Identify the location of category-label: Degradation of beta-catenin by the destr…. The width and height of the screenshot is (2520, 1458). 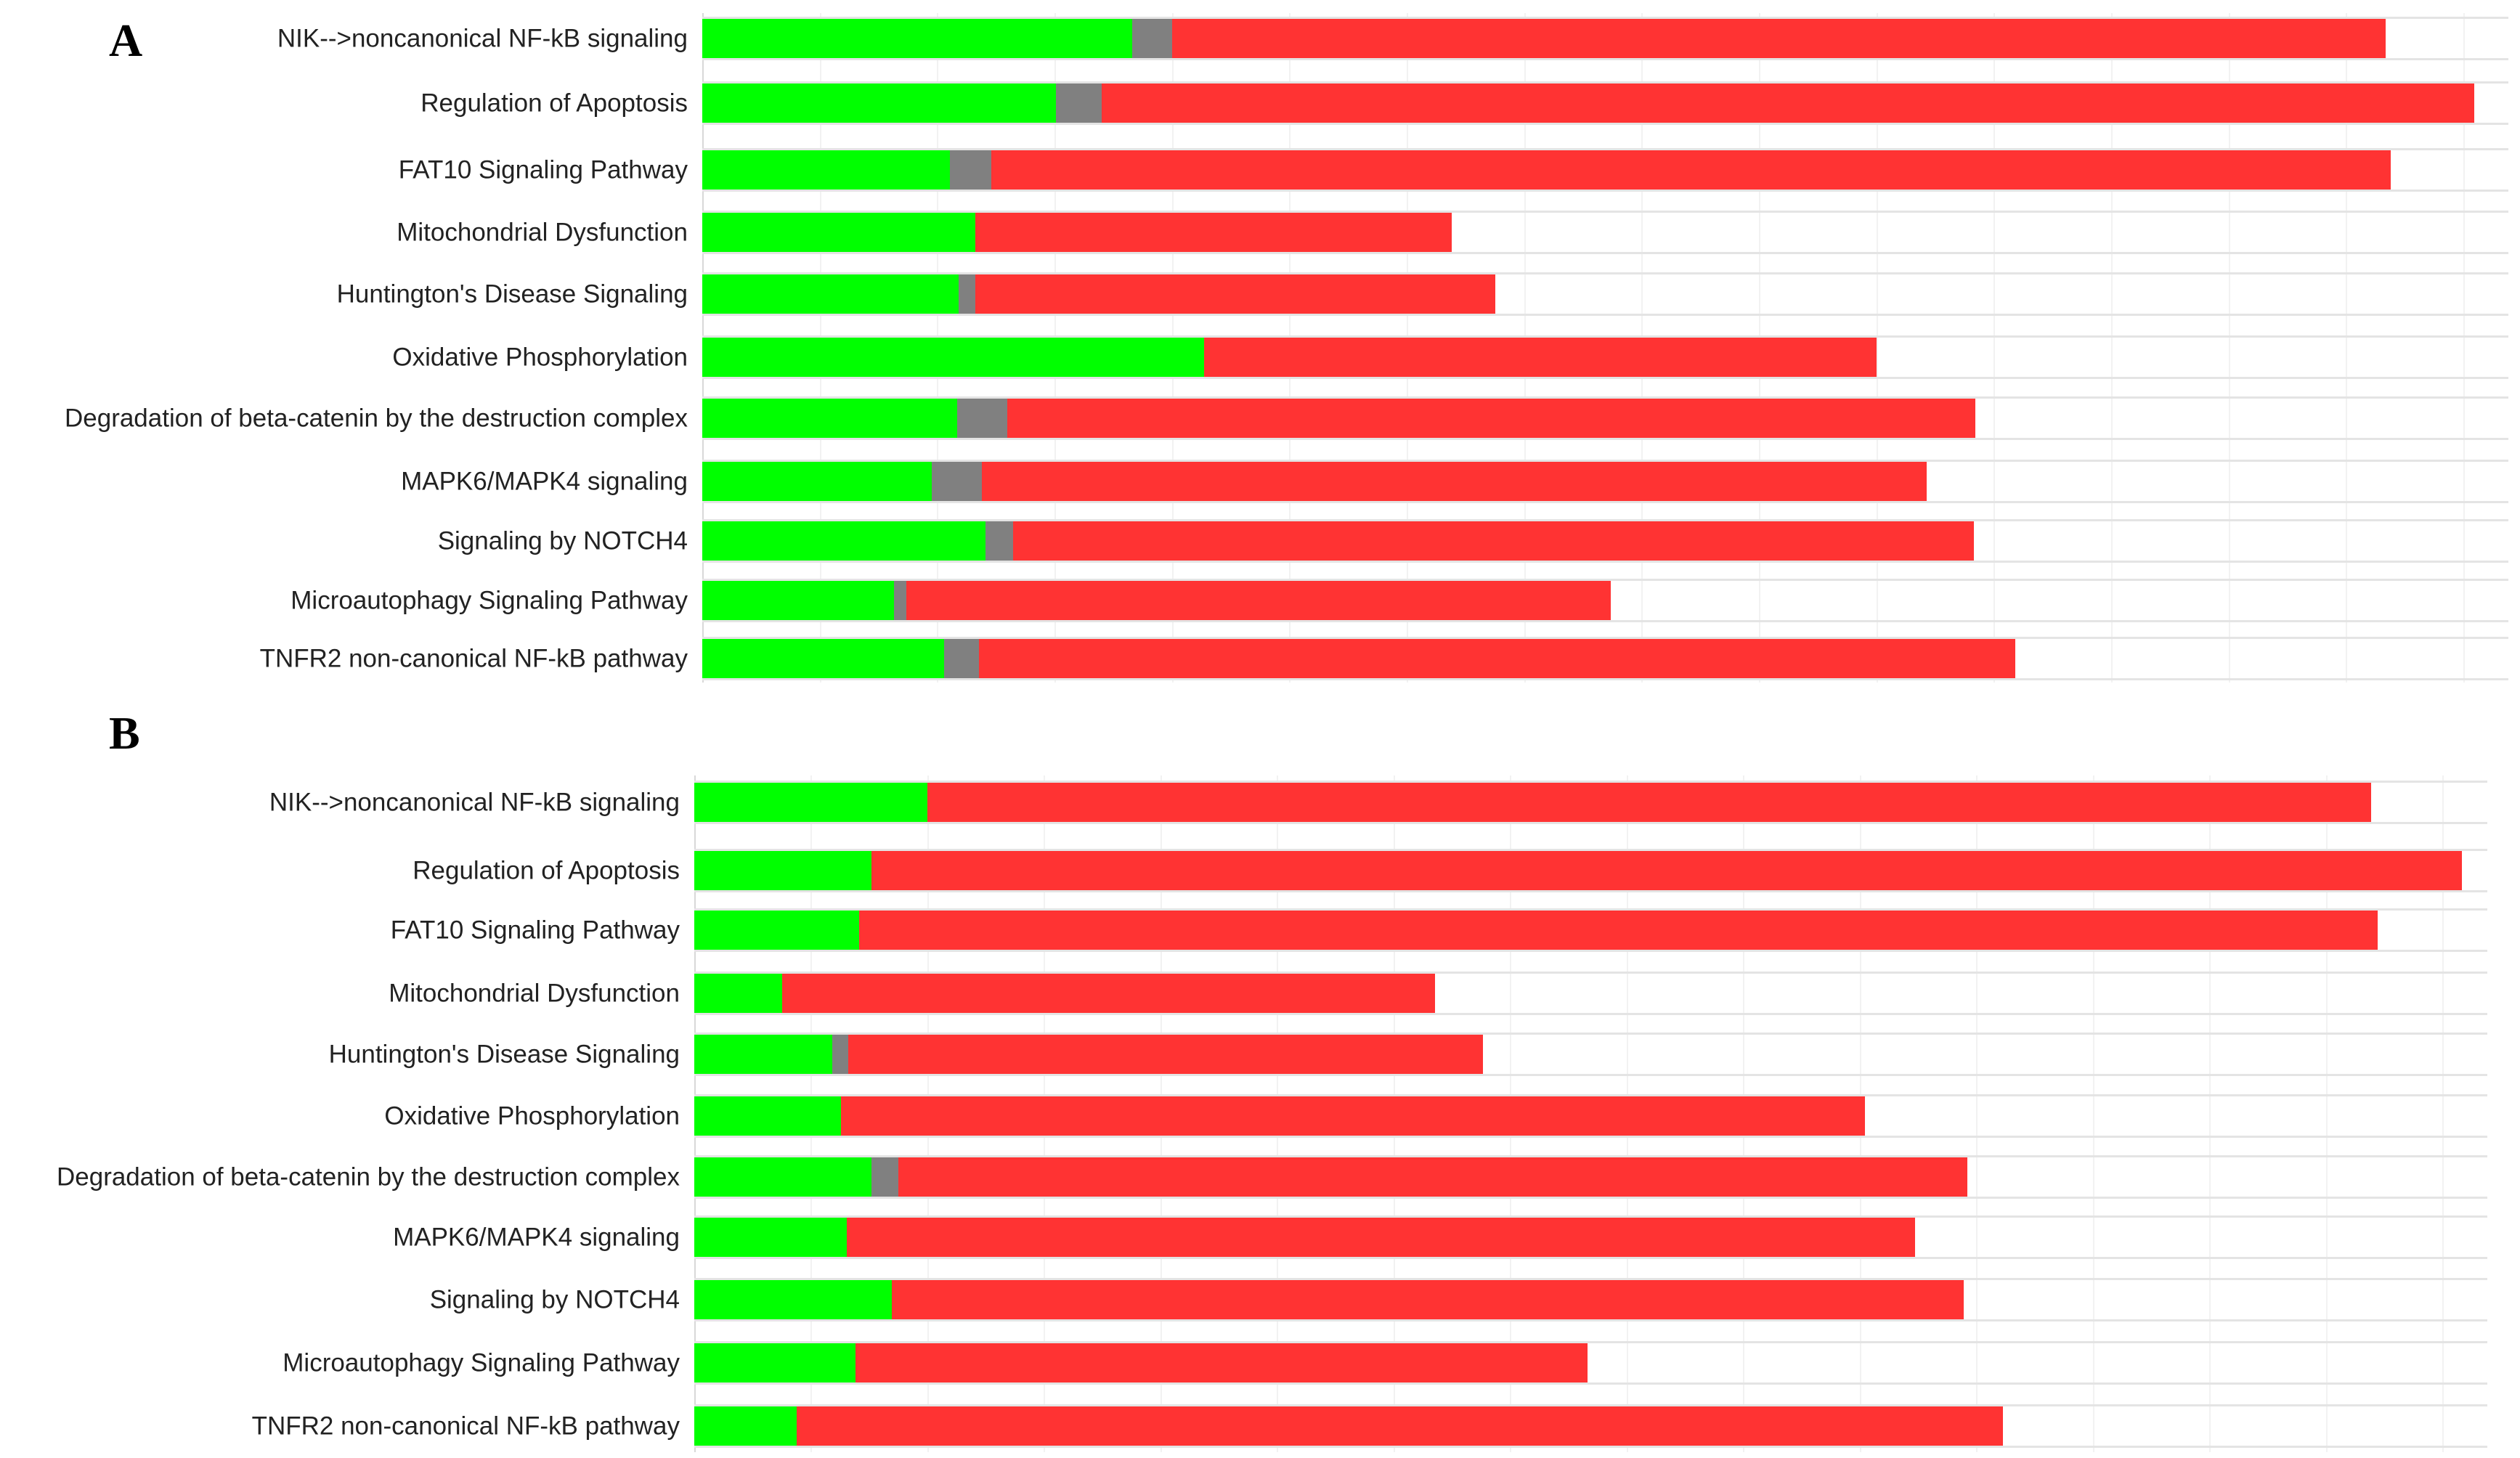
(368, 1177).